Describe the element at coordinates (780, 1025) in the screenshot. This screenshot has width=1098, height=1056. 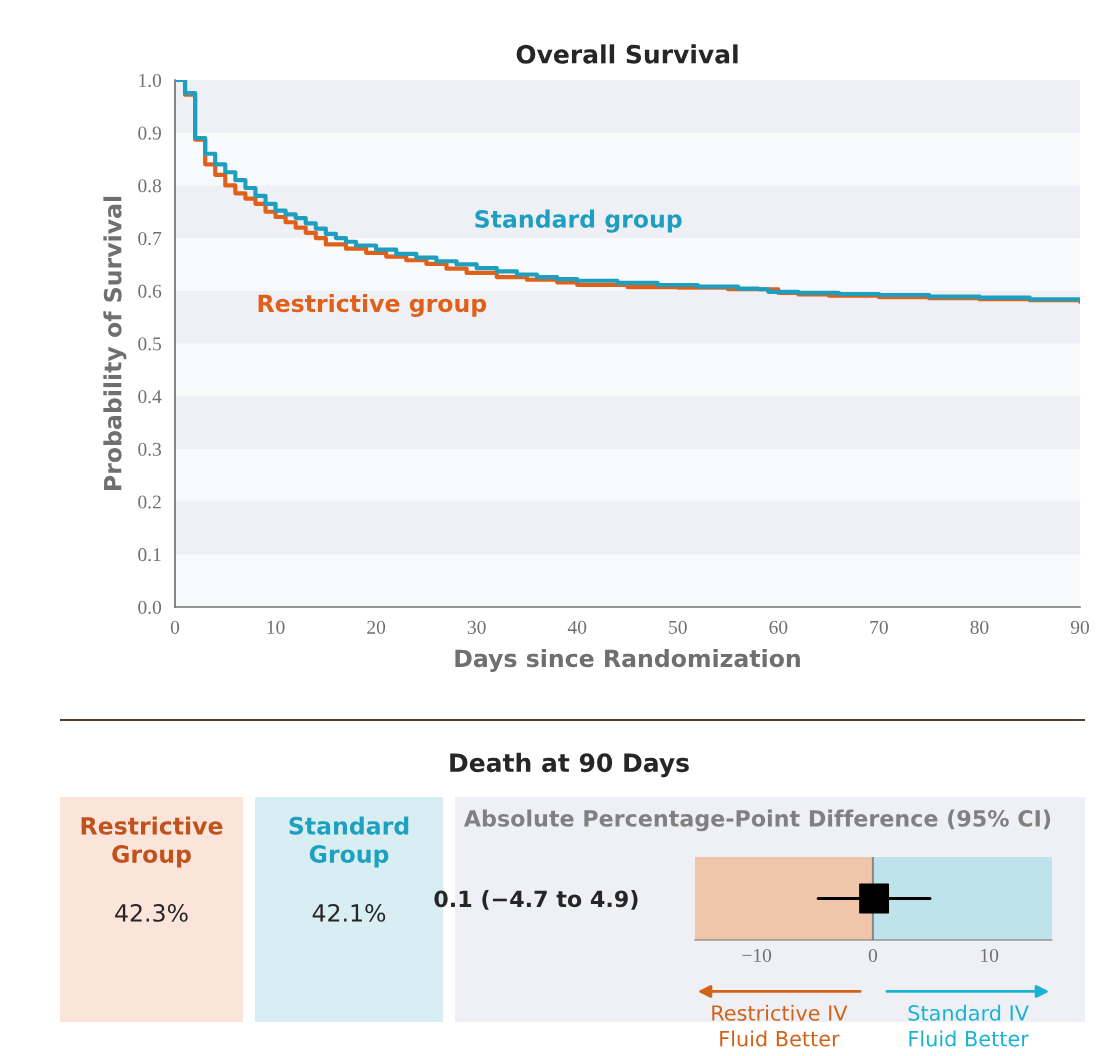
I see `text: Restrictive IV Fluid Better` at that location.